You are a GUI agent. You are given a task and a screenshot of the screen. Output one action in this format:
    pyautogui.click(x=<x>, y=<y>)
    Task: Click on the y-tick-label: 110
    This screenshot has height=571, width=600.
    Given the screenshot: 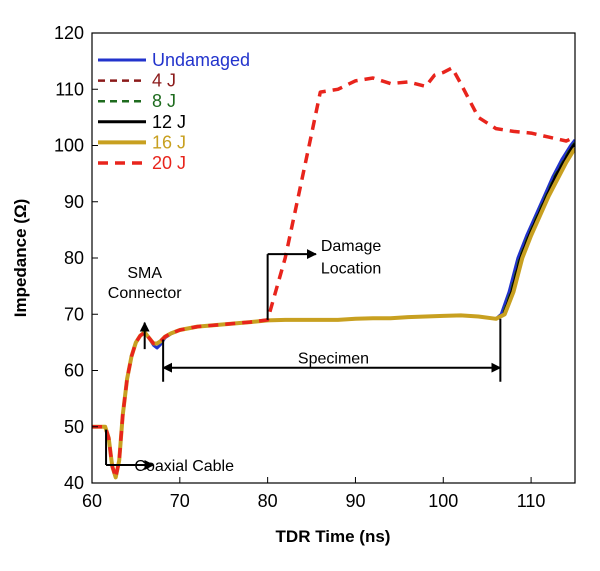 What is the action you would take?
    pyautogui.click(x=69, y=89)
    